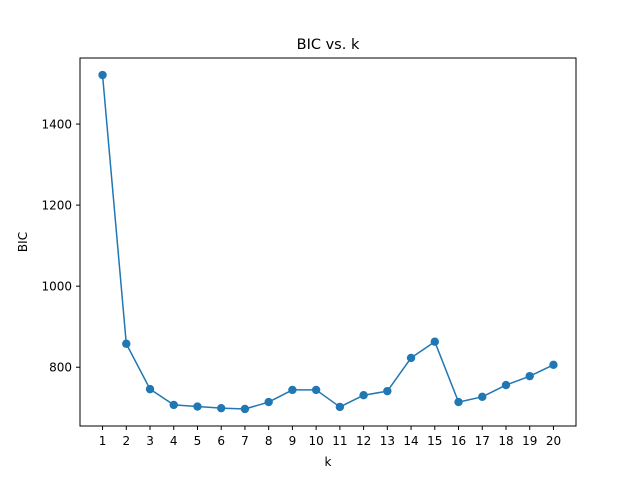 This screenshot has height=484, width=640. What do you see at coordinates (458, 441) in the screenshot?
I see `x-tick-label: 16` at bounding box center [458, 441].